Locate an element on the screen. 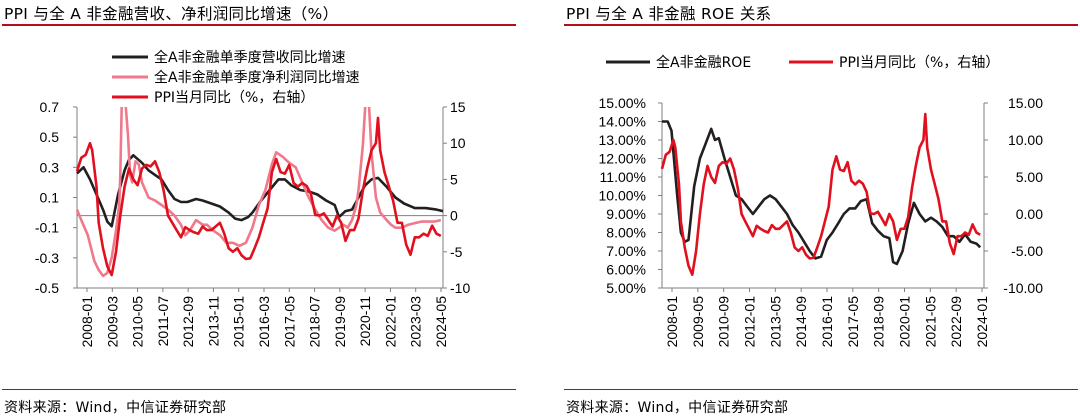 The image size is (1080, 418). right-x-tick-label: 2024-01 is located at coordinates (982, 322).